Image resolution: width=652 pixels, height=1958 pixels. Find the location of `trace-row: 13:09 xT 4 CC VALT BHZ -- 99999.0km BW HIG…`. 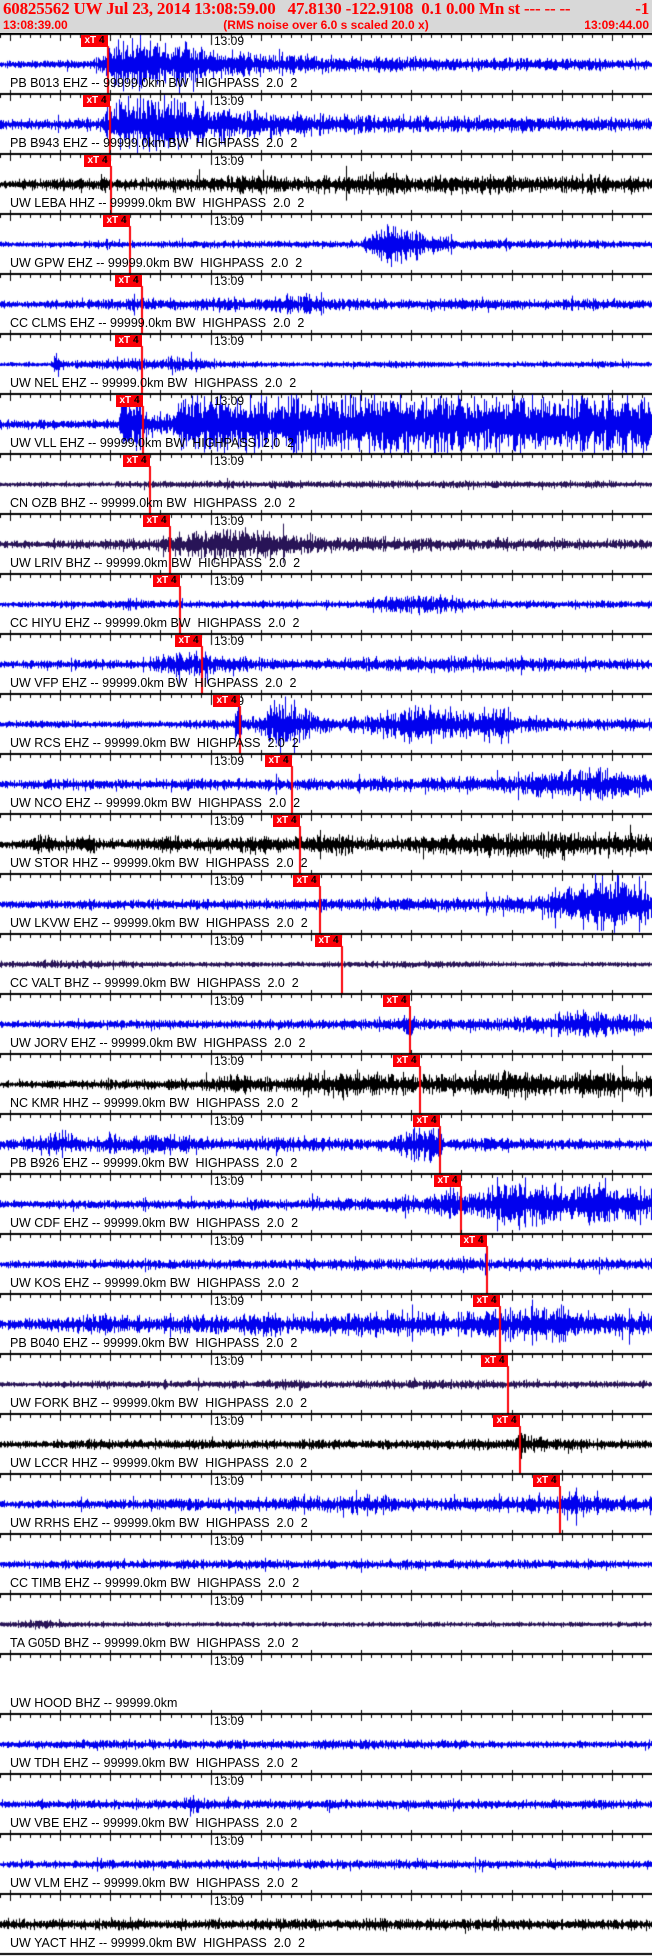

trace-row: 13:09 xT 4 CC VALT BHZ -- 99999.0km BW HIG… is located at coordinates (326, 963).